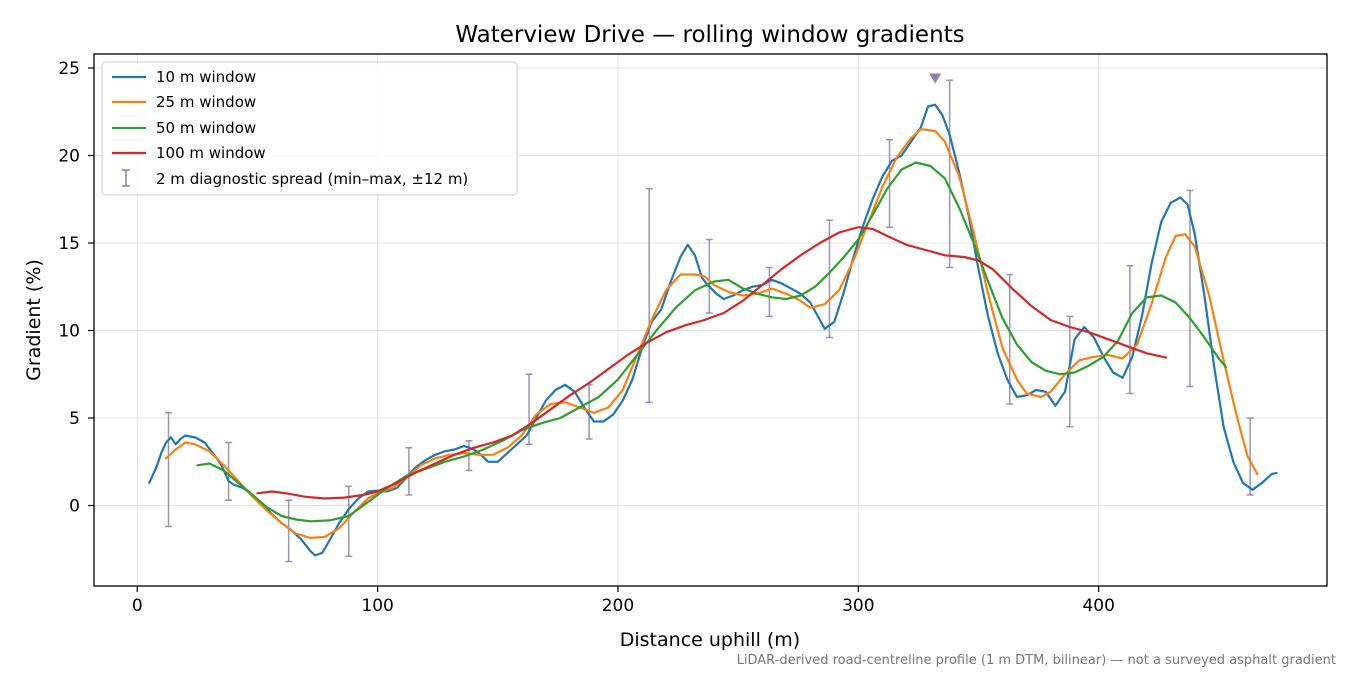  What do you see at coordinates (858, 606) in the screenshot?
I see `x-tick-label: 300` at bounding box center [858, 606].